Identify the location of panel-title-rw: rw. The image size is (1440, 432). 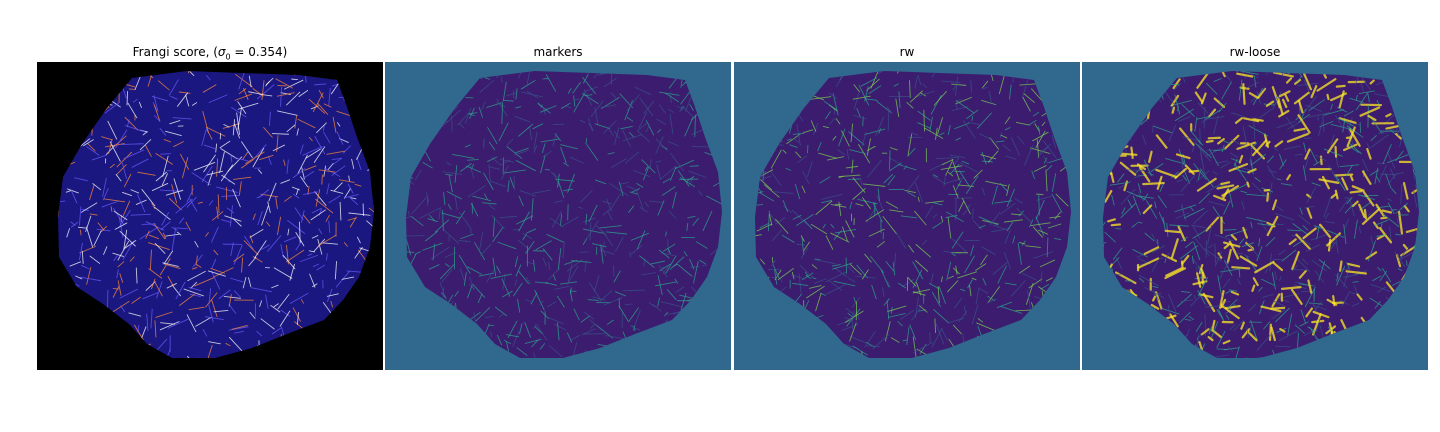
(907, 52).